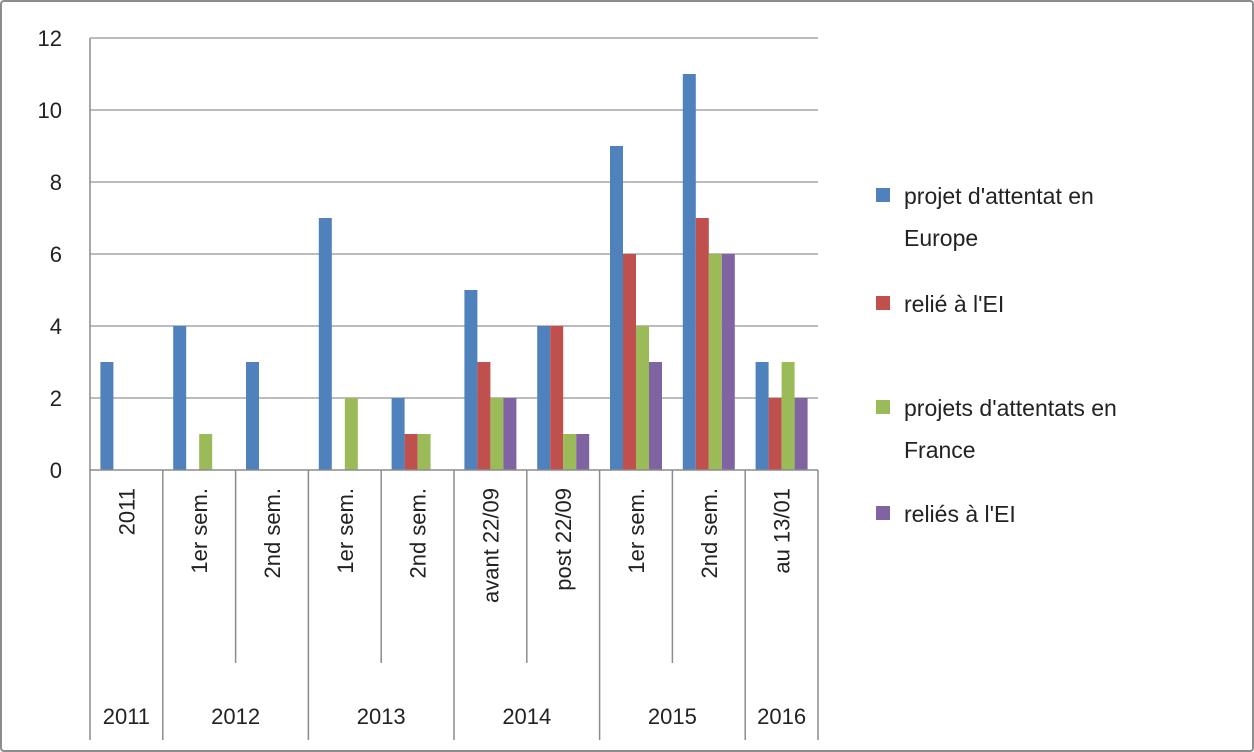 This screenshot has width=1254, height=752. What do you see at coordinates (999, 196) in the screenshot?
I see `legend-label: projet d'attentat en` at bounding box center [999, 196].